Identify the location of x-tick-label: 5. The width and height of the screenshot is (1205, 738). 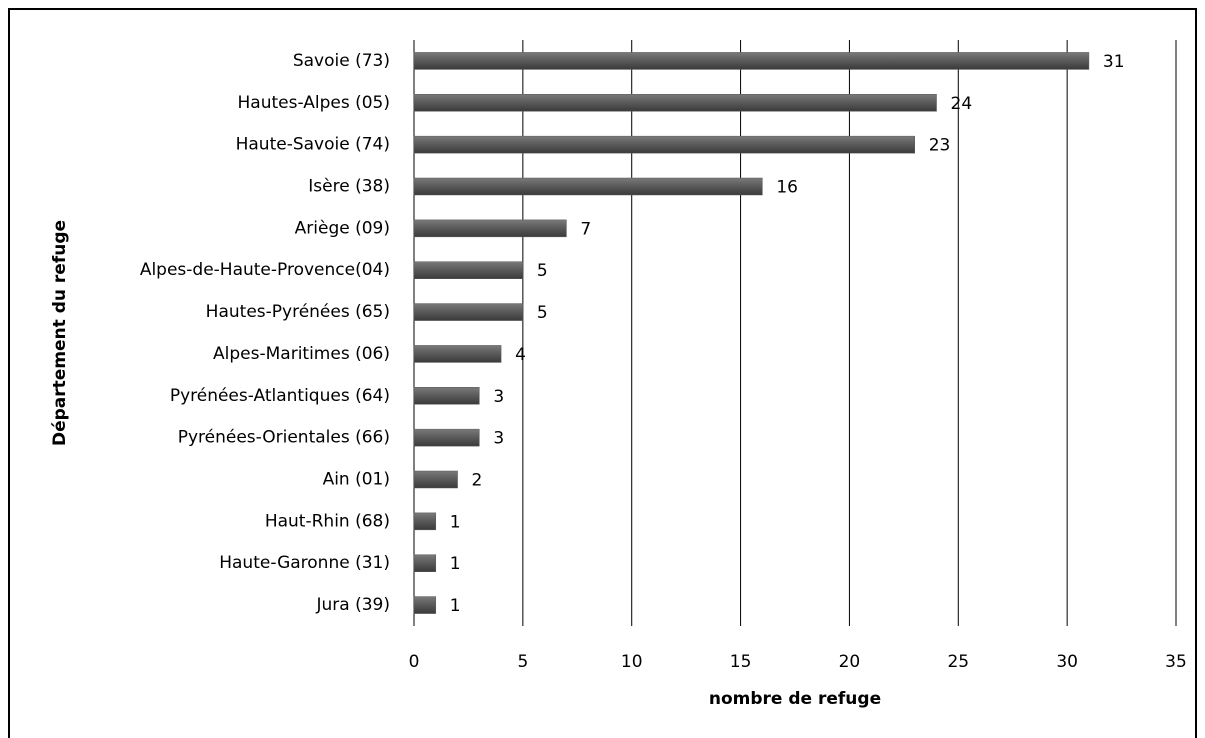
(522, 662).